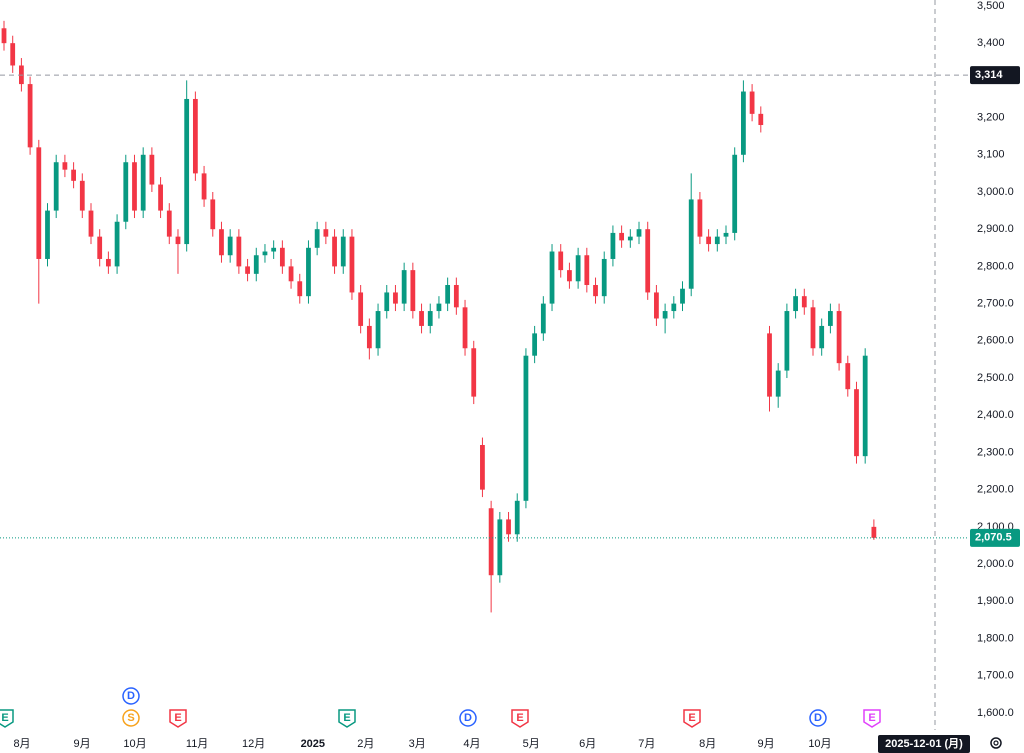 The height and width of the screenshot is (753, 1024). Describe the element at coordinates (253, 744) in the screenshot. I see `x-tick-label: 12月` at that location.